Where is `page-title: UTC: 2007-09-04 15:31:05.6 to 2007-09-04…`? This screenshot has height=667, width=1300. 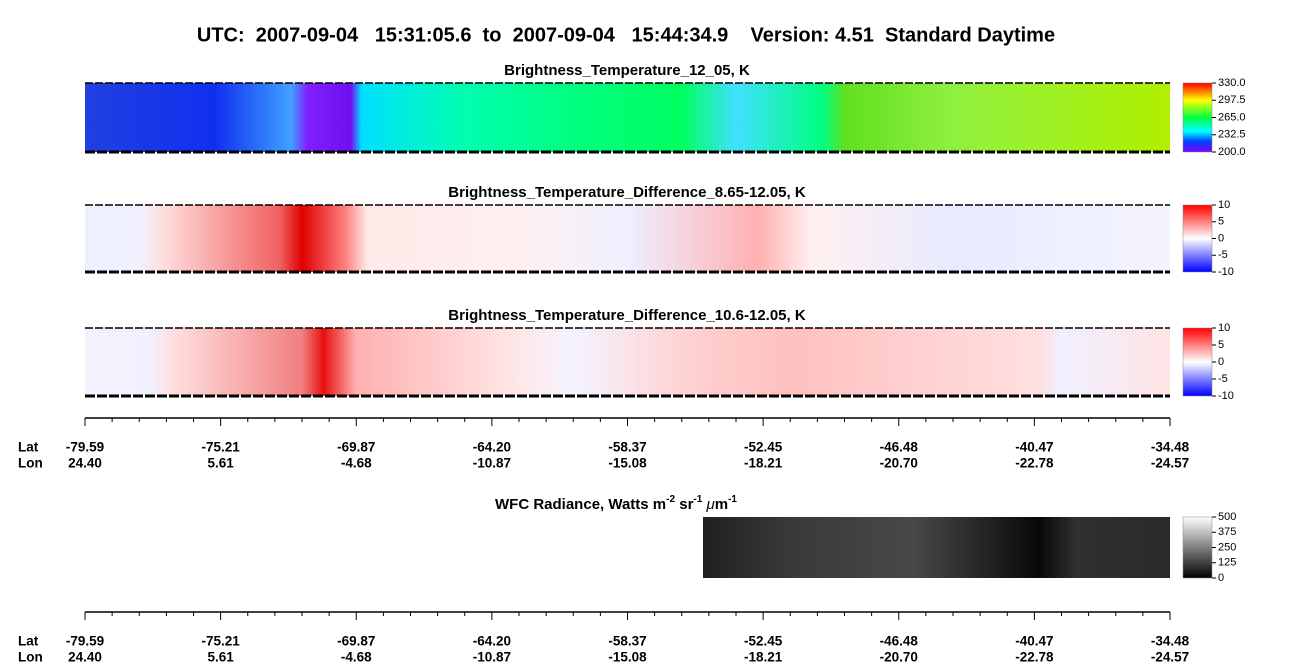
page-title: UTC: 2007-09-04 15:31:05.6 to 2007-09-04… is located at coordinates (626, 35).